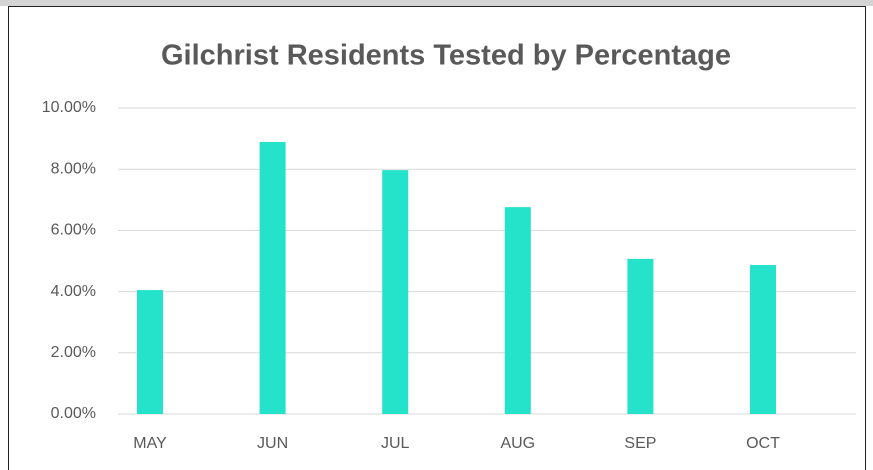 This screenshot has height=470, width=873. I want to click on y-tick-label: 2.00%, so click(73, 352).